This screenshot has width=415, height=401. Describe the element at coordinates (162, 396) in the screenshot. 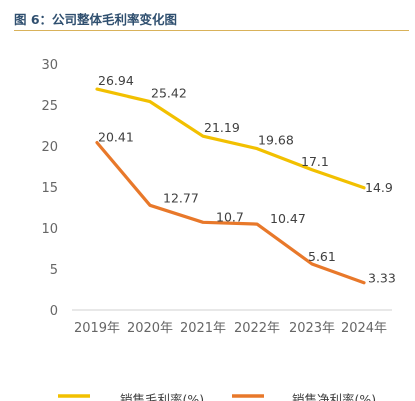

I see `legend-label-1: 销售毛利率(%)` at that location.